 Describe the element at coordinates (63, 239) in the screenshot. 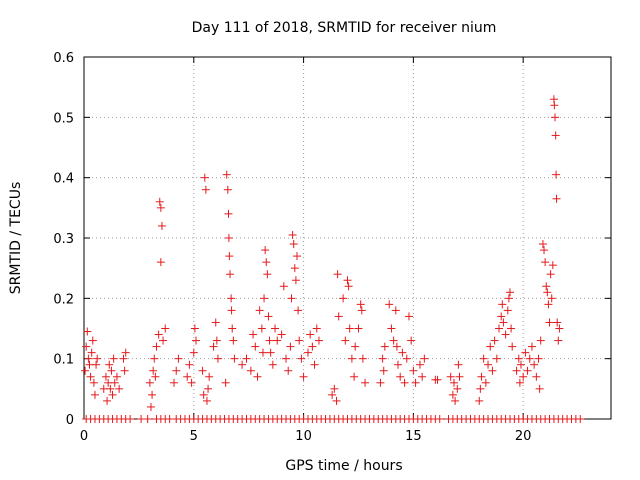

I see `y-tick-label: 0.3` at that location.